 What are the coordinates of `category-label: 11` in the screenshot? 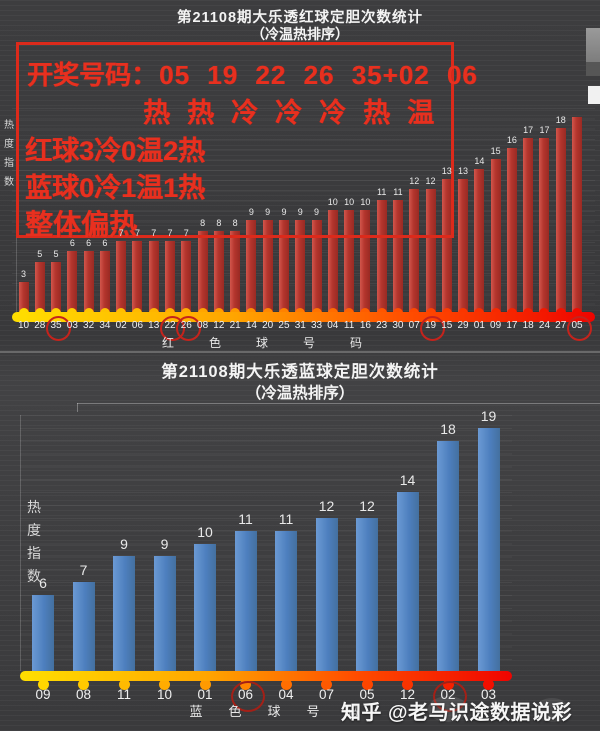 It's located at (349, 325).